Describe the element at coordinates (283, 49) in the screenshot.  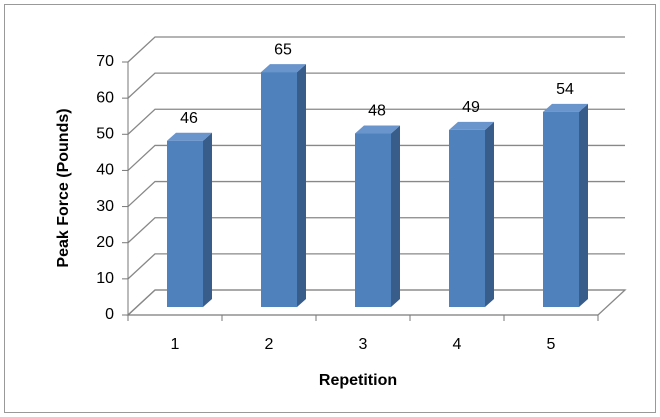
I see `value-label: 65` at that location.